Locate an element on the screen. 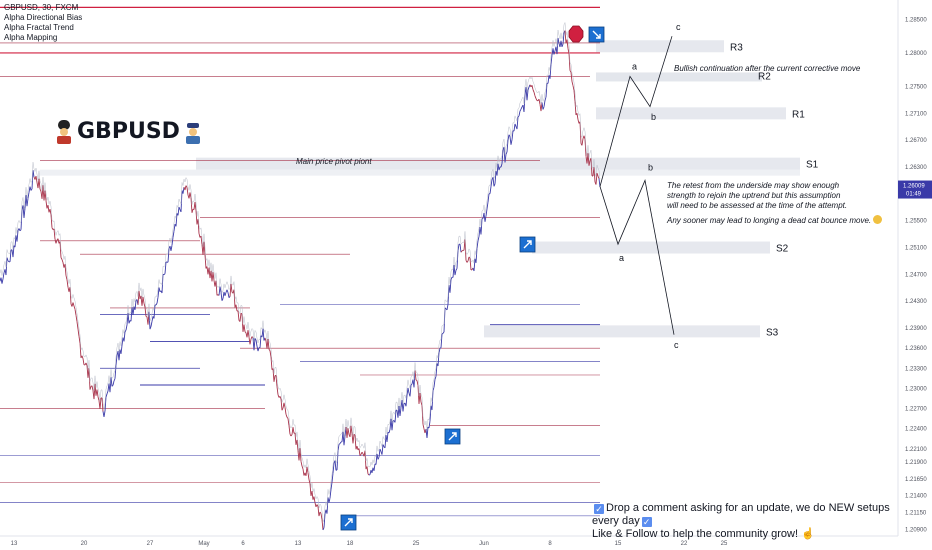  time-axis: 13 20 27 May 6 13 18 25 Jun 8 15 22 25 is located at coordinates (449, 541).